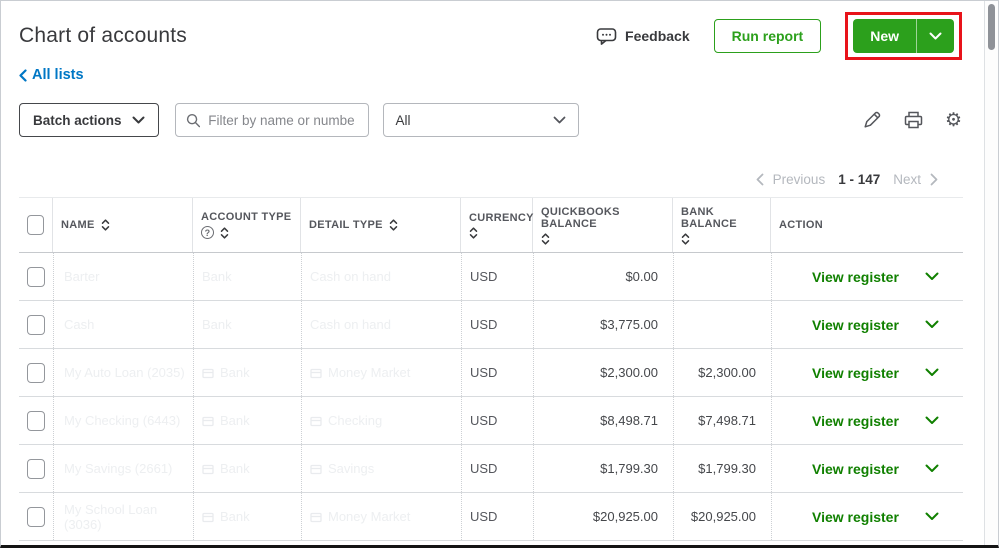  I want to click on print-icon, so click(913, 120).